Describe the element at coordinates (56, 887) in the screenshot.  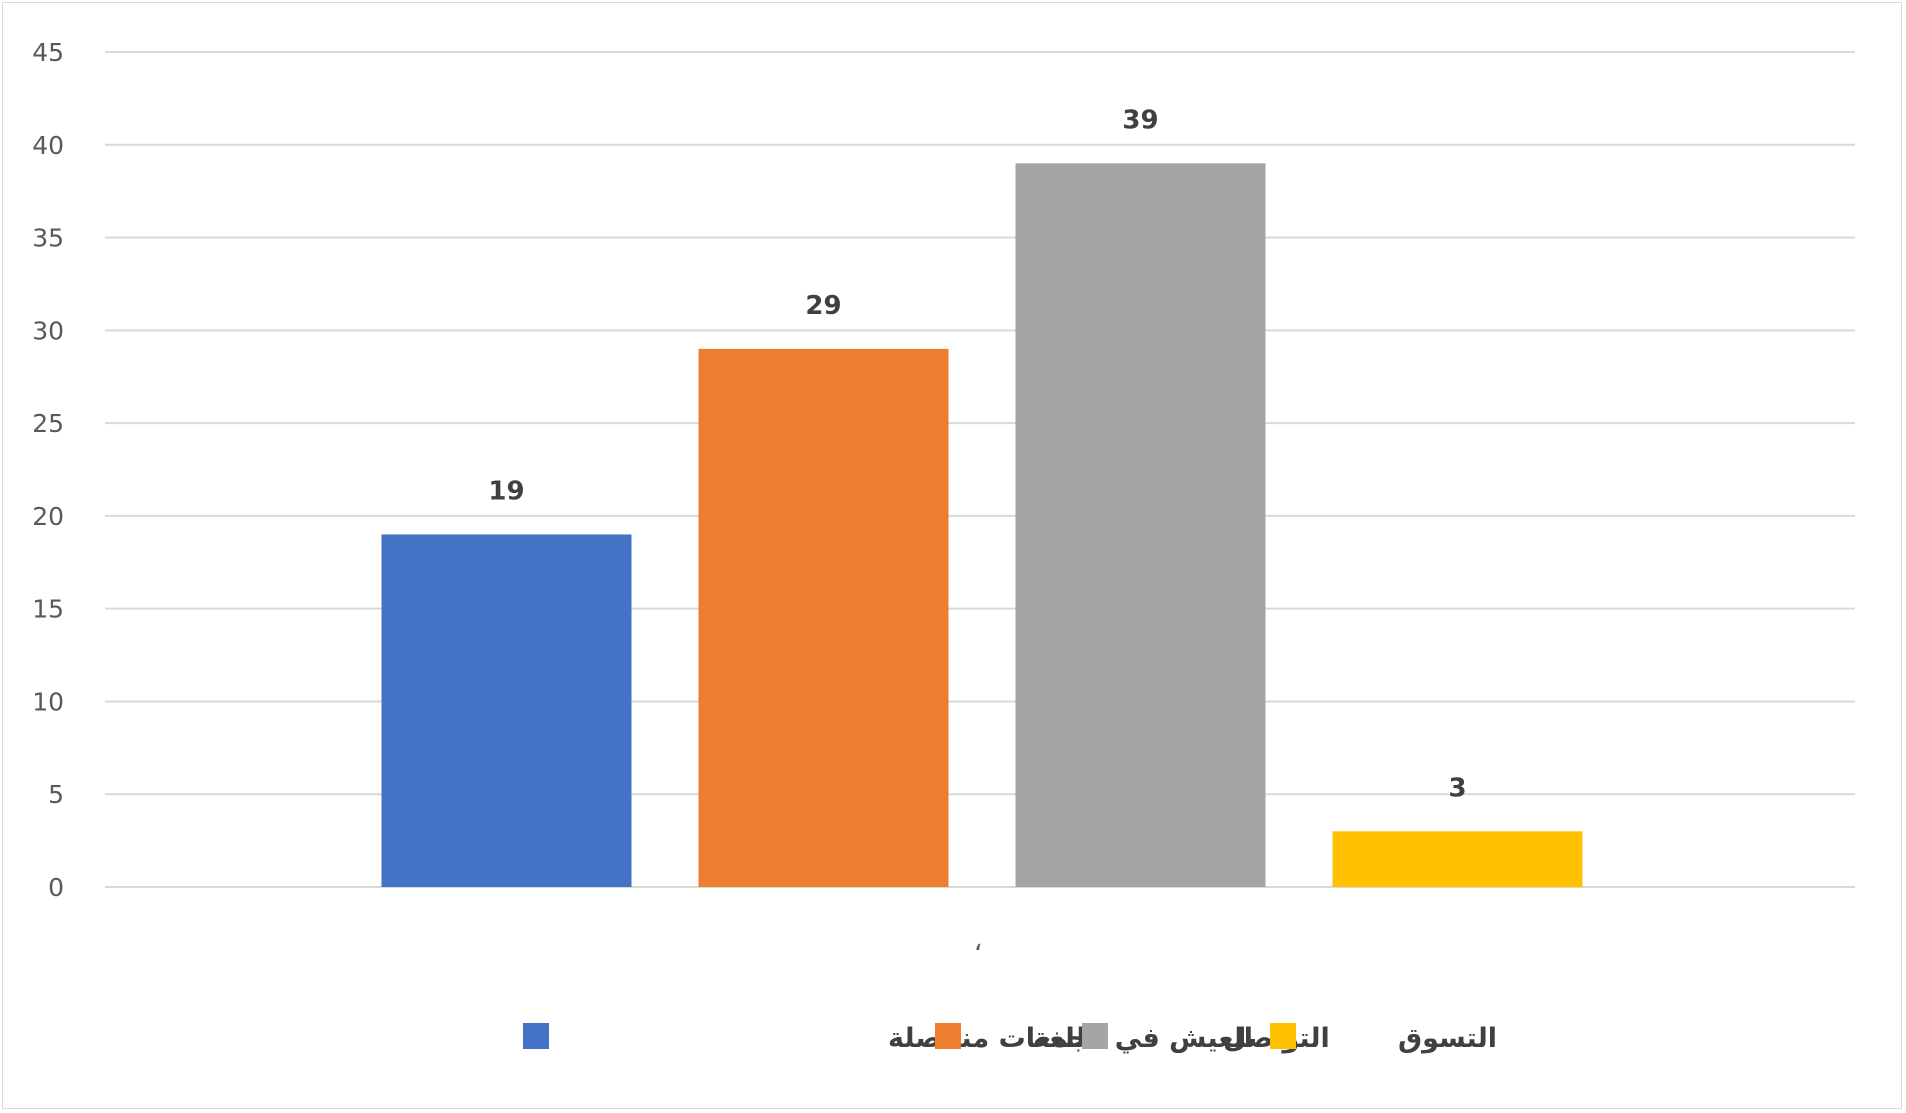
I see `y-tick-label: 0` at that location.